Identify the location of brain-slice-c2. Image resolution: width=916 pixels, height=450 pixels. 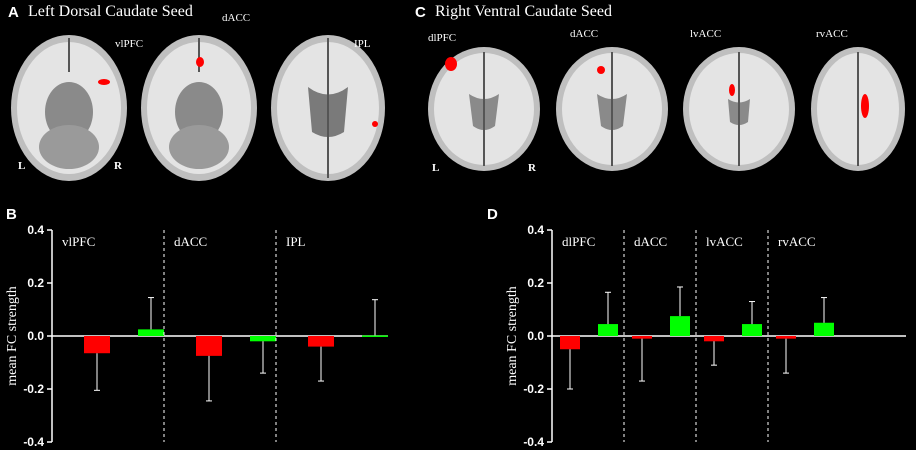
(612, 109).